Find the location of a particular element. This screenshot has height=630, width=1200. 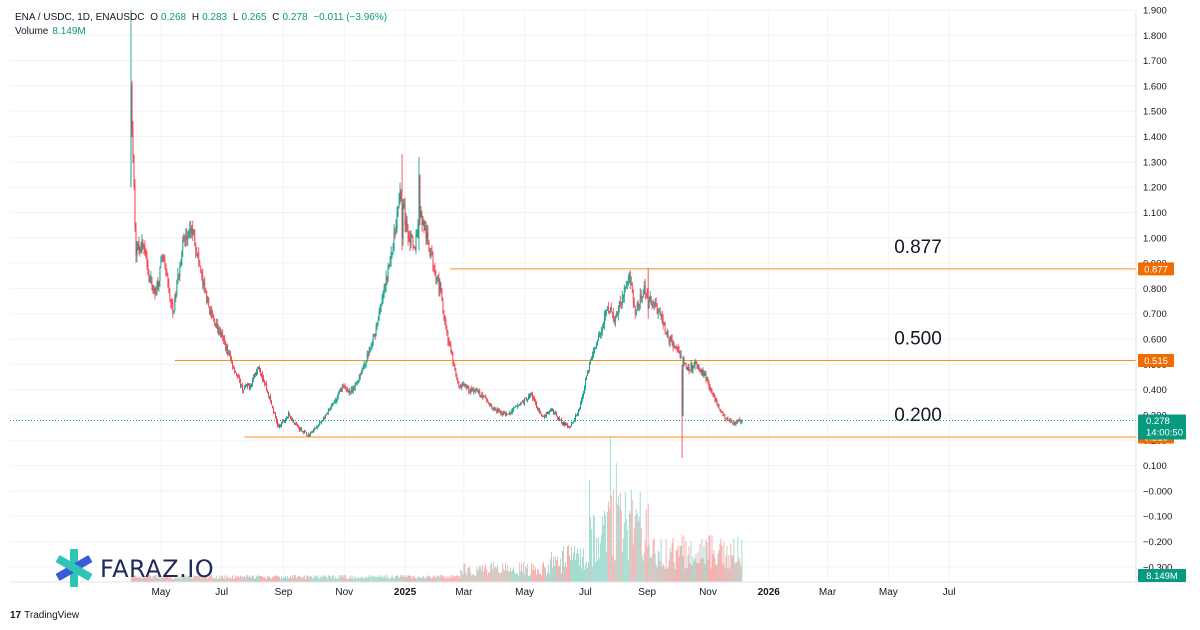

y-tick-label: −0.100 is located at coordinates (1157, 517).